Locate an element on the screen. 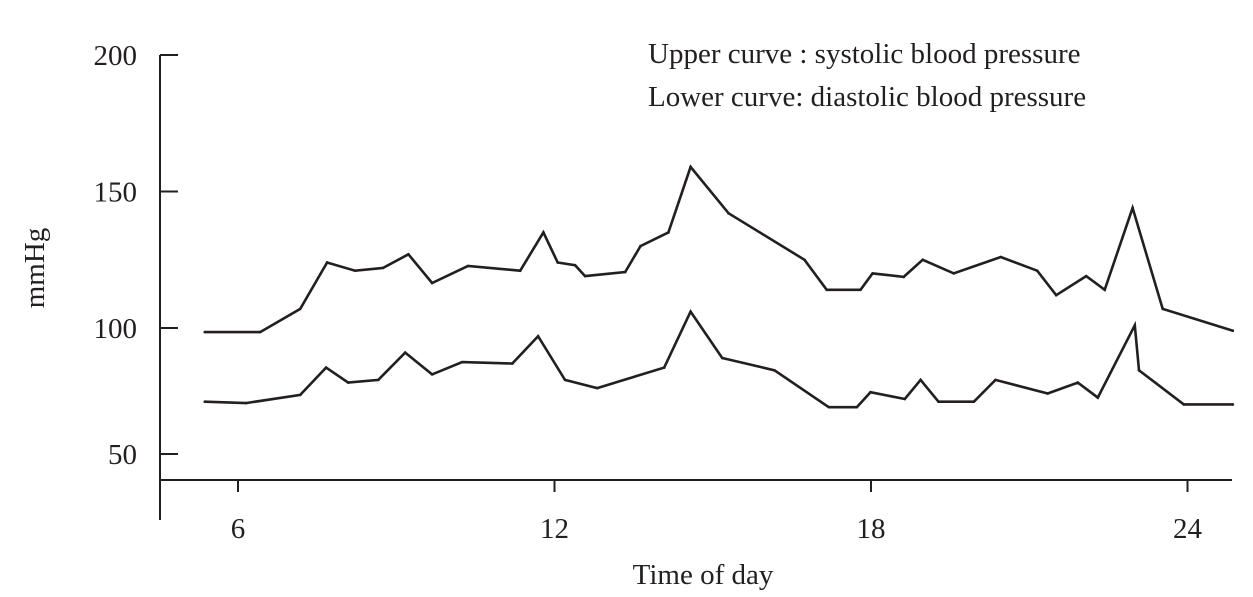 The width and height of the screenshot is (1253, 597). y-axis-label: mmHg is located at coordinates (35, 268).